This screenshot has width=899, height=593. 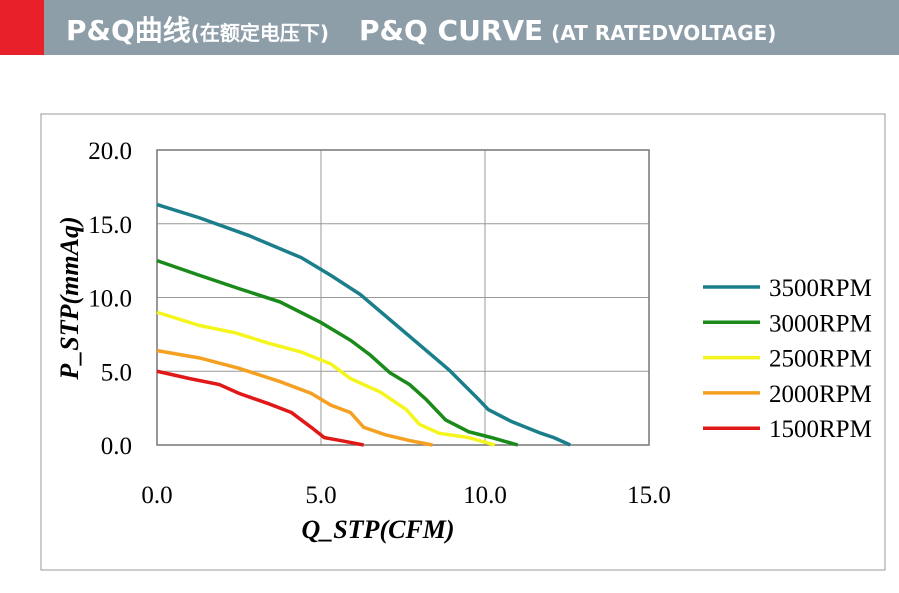 I want to click on subtitle-en: (AT RATEDVOLTAGE), so click(x=663, y=33).